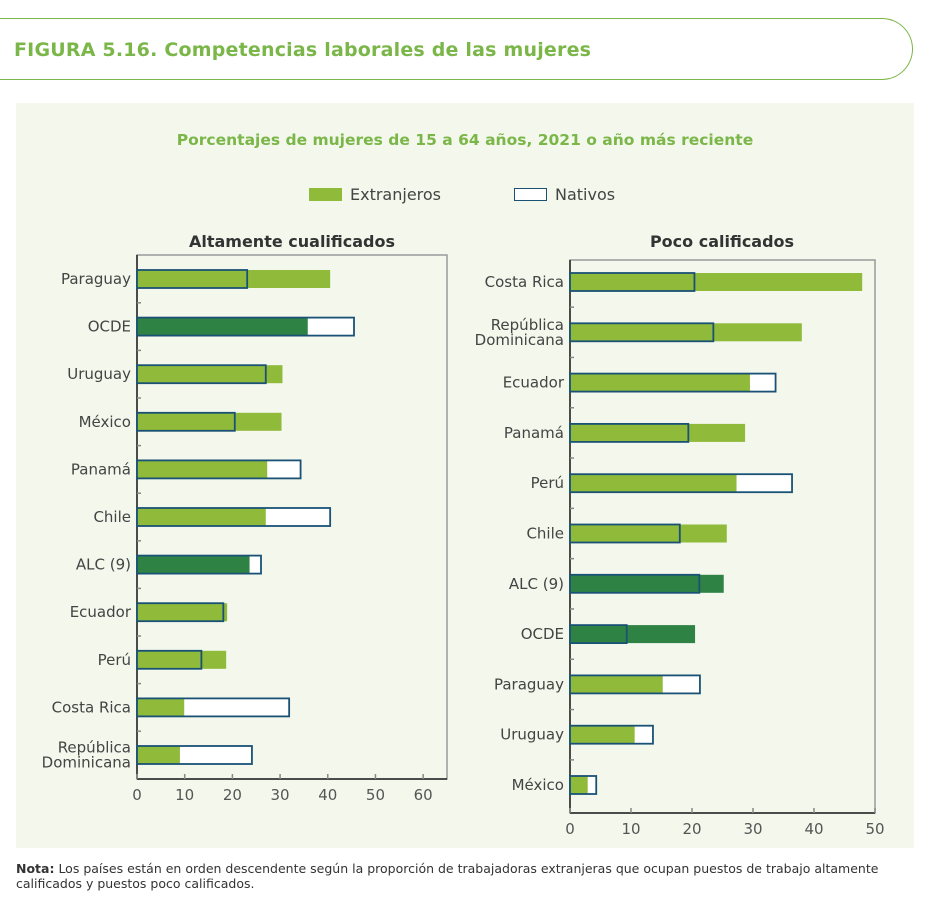 This screenshot has height=913, width=936. I want to click on legend-item-foreign: Extranjeros, so click(375, 194).